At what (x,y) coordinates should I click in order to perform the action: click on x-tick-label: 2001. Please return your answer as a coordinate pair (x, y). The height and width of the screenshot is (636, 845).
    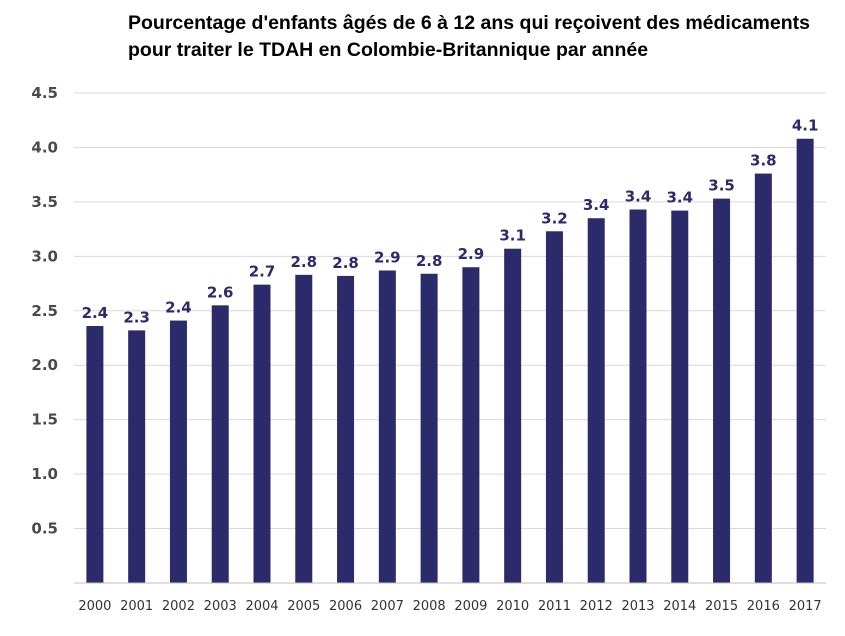
    Looking at the image, I should click on (136, 606).